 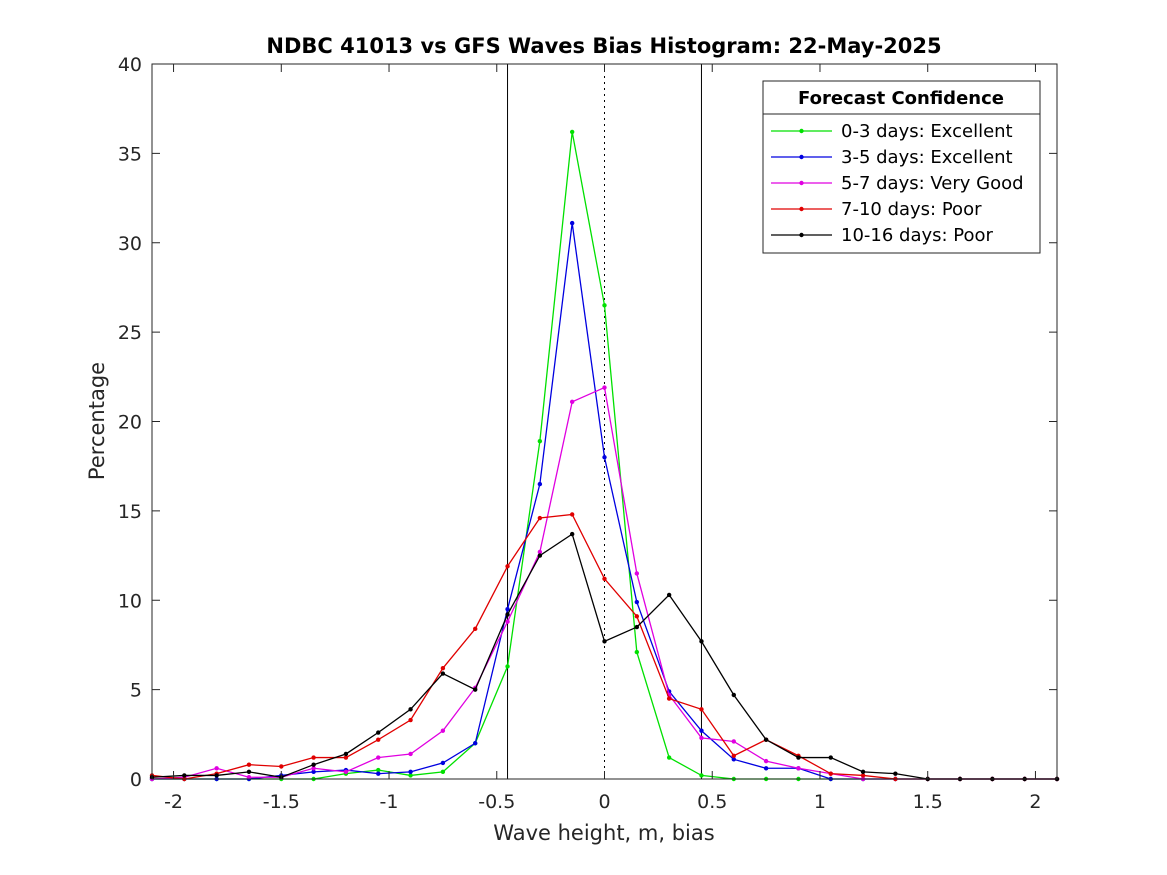 I want to click on y-tick-label: 5, so click(x=136, y=691).